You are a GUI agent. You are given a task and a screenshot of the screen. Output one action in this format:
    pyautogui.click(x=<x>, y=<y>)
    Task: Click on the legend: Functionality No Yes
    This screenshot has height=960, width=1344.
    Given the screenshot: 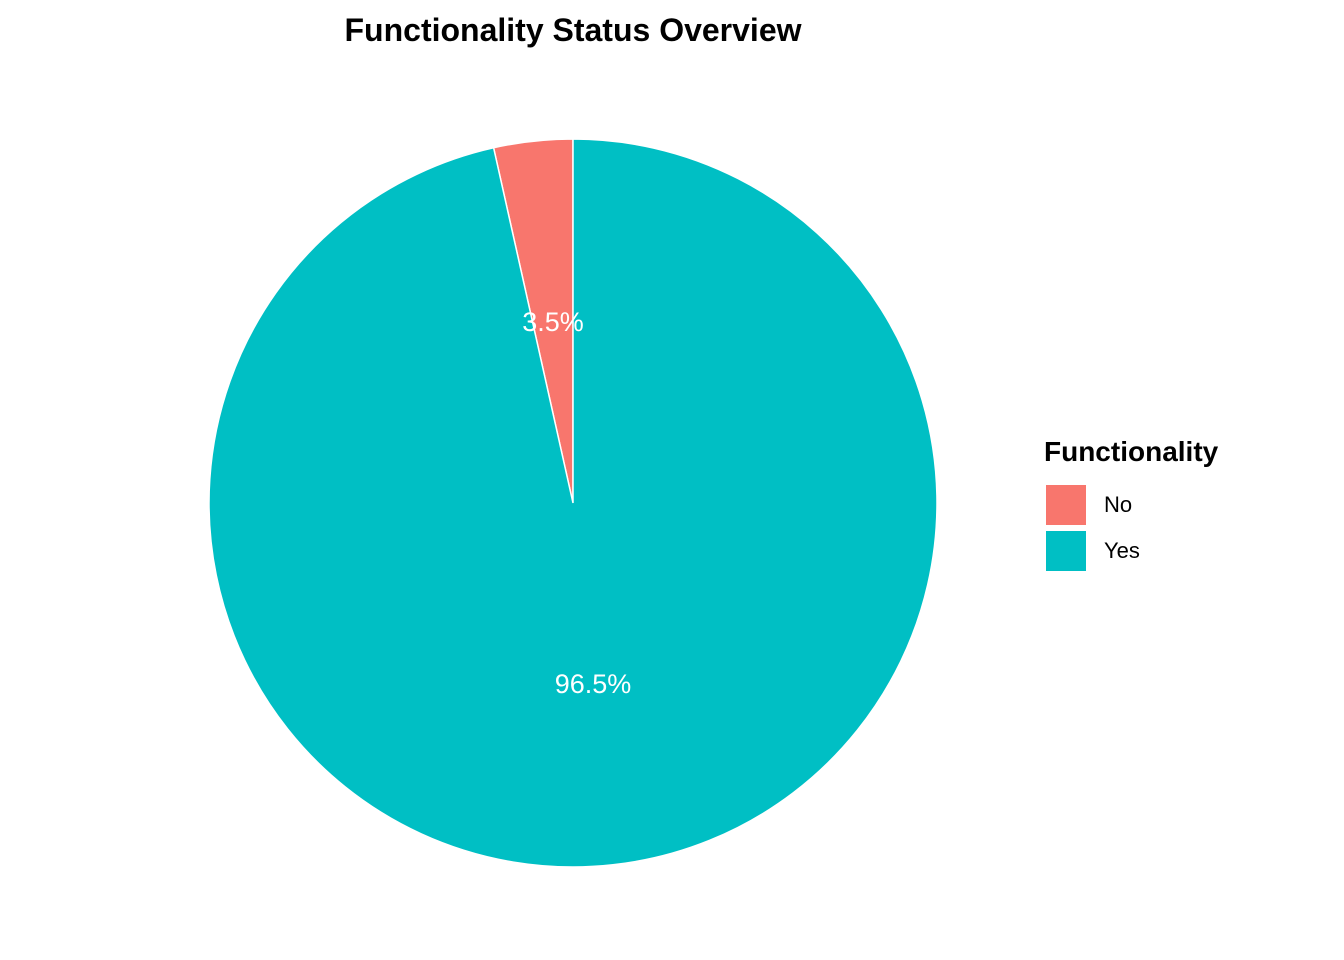 What is the action you would take?
    pyautogui.click(x=1131, y=504)
    